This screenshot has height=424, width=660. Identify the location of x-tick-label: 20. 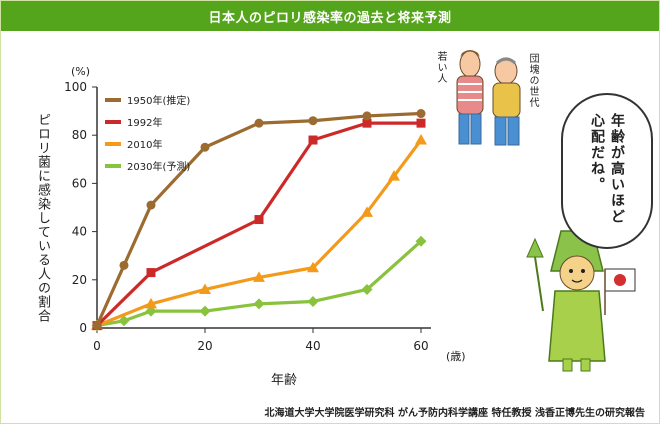
(204, 346).